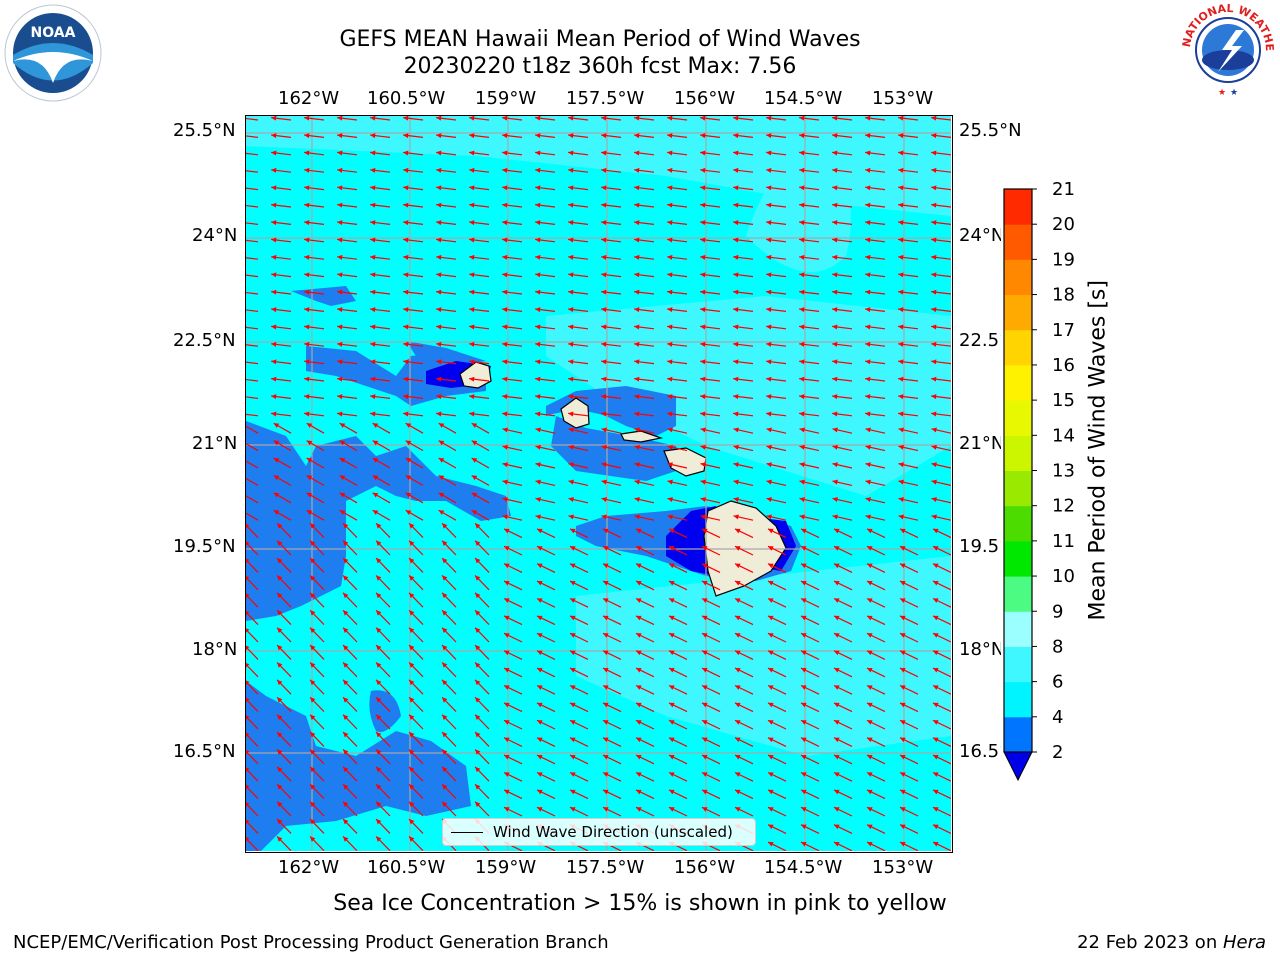  I want to click on lon-label-bottom: 153°W, so click(903, 867).